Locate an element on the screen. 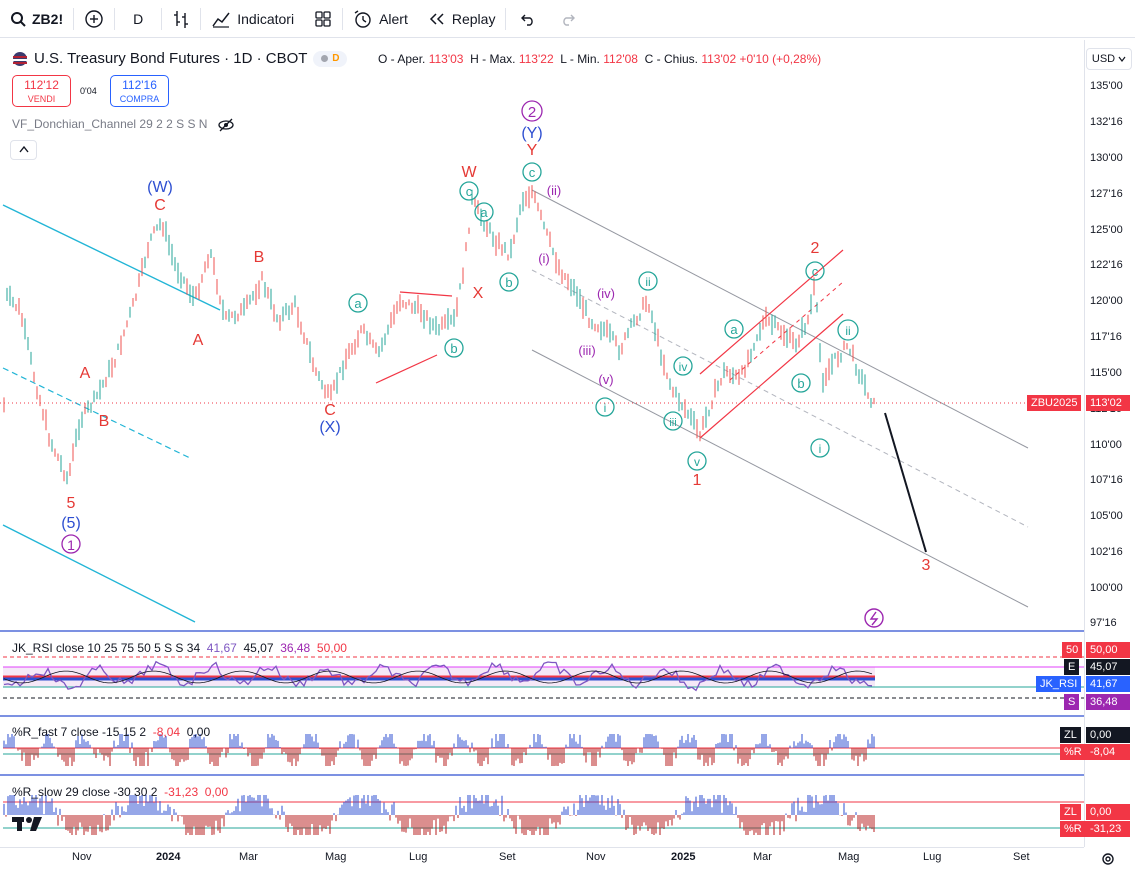 The height and width of the screenshot is (873, 1135). wave-label: iv is located at coordinates (683, 367).